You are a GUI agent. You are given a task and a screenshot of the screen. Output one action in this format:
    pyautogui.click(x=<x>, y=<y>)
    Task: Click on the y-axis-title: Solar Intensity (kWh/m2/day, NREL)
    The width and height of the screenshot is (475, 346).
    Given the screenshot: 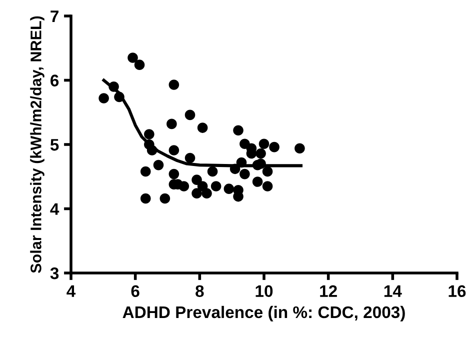 What is the action you would take?
    pyautogui.click(x=37, y=144)
    